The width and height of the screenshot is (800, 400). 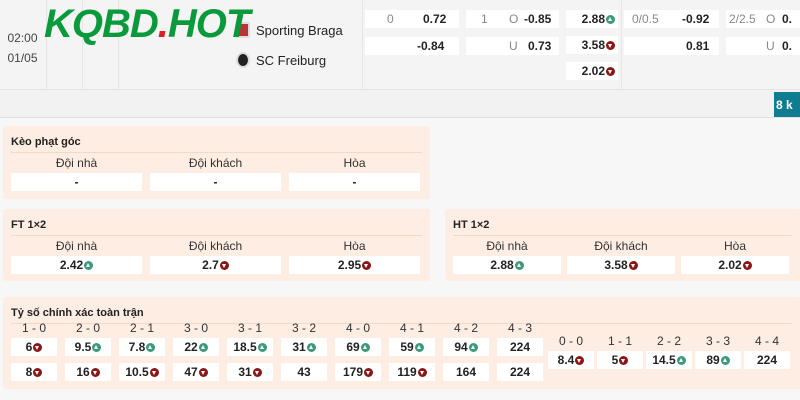 I want to click on value-text: 5, so click(x=615, y=360).